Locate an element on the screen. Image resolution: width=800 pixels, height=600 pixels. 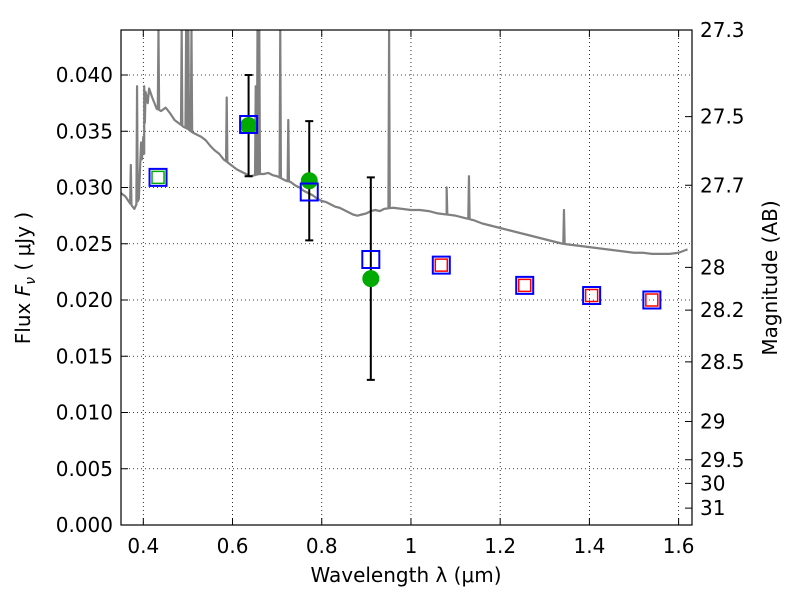
y-tick-label: 0.015 is located at coordinates (84, 356).